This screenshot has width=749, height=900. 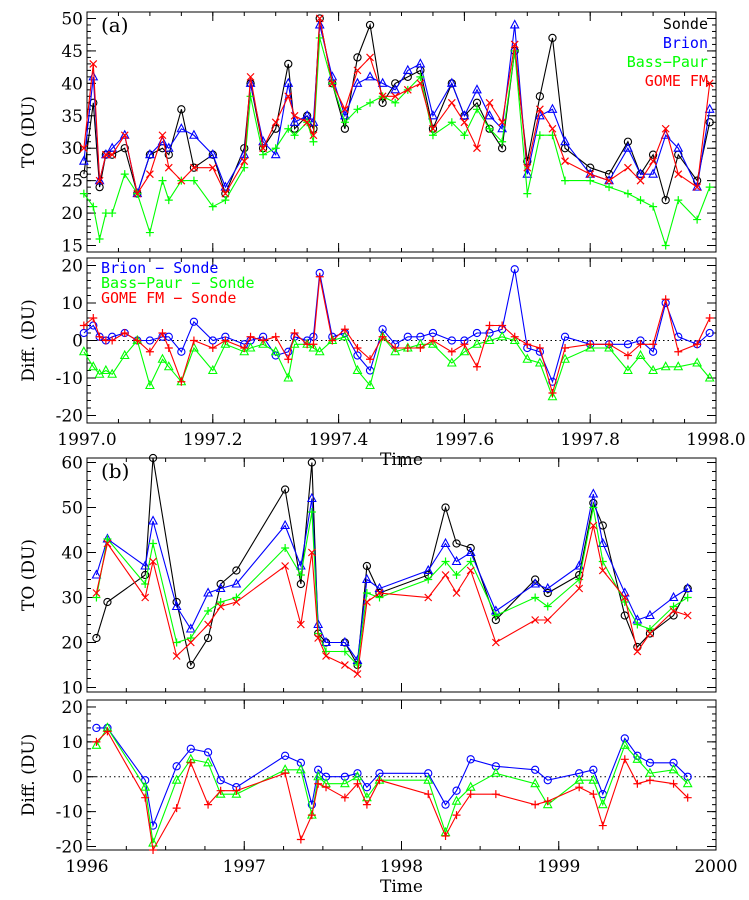 What do you see at coordinates (115, 25) in the screenshot?
I see `panel-label: (a)` at bounding box center [115, 25].